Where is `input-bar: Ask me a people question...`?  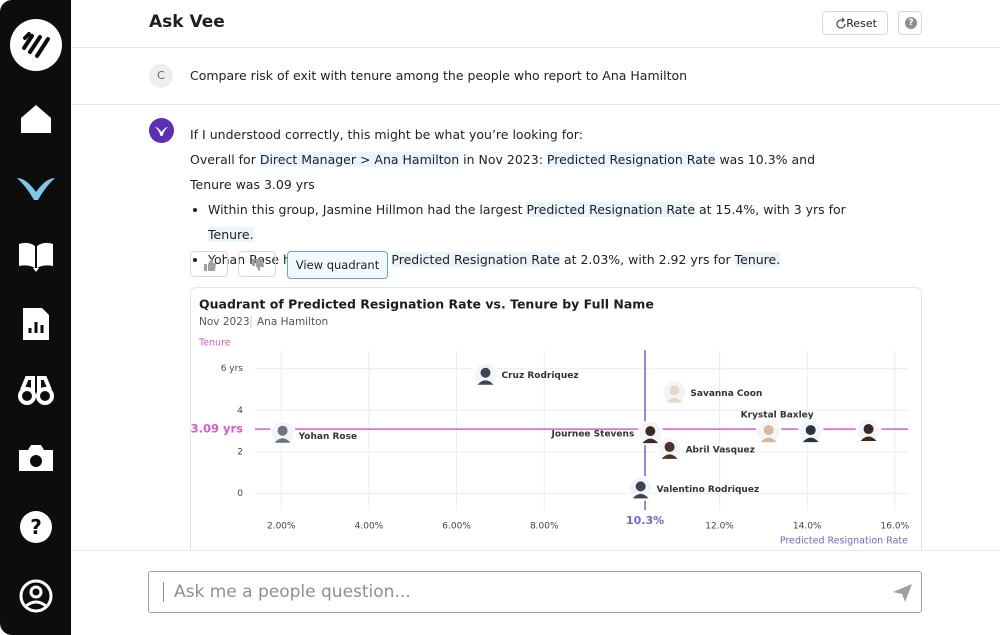
input-bar: Ask me a people question... is located at coordinates (535, 592).